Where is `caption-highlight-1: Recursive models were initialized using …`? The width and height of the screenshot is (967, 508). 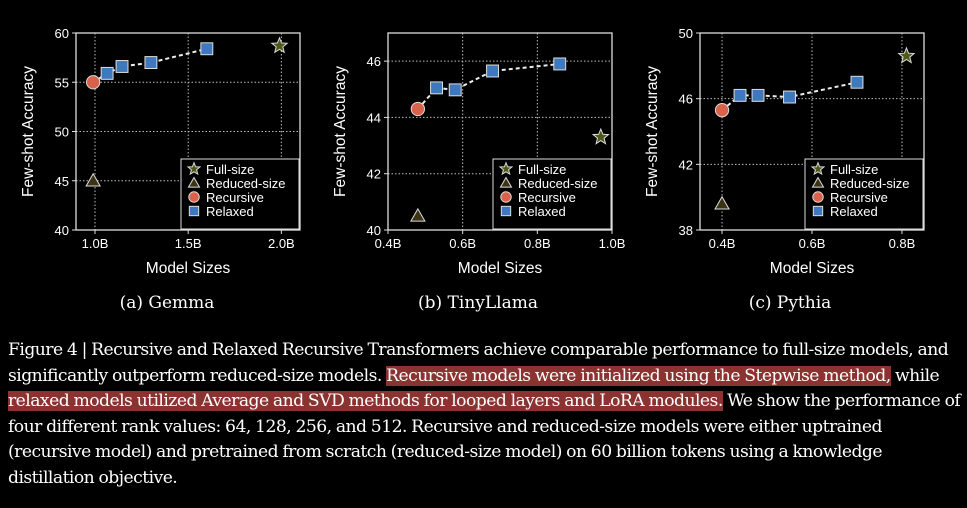 caption-highlight-1: Recursive models were initialized using … is located at coordinates (638, 375).